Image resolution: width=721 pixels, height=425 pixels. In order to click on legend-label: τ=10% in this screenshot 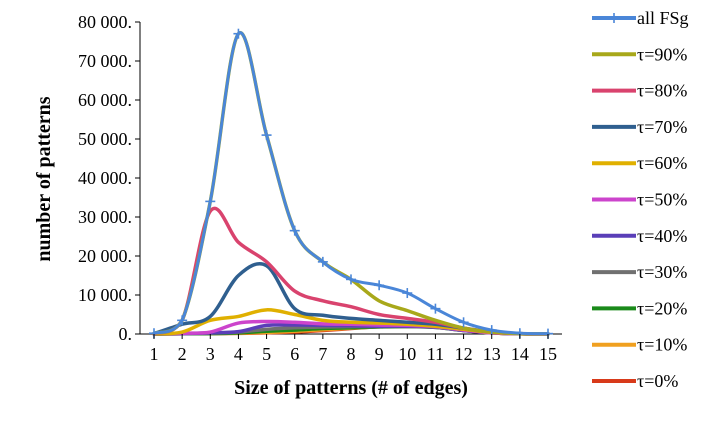, I will do `click(662, 345)`.